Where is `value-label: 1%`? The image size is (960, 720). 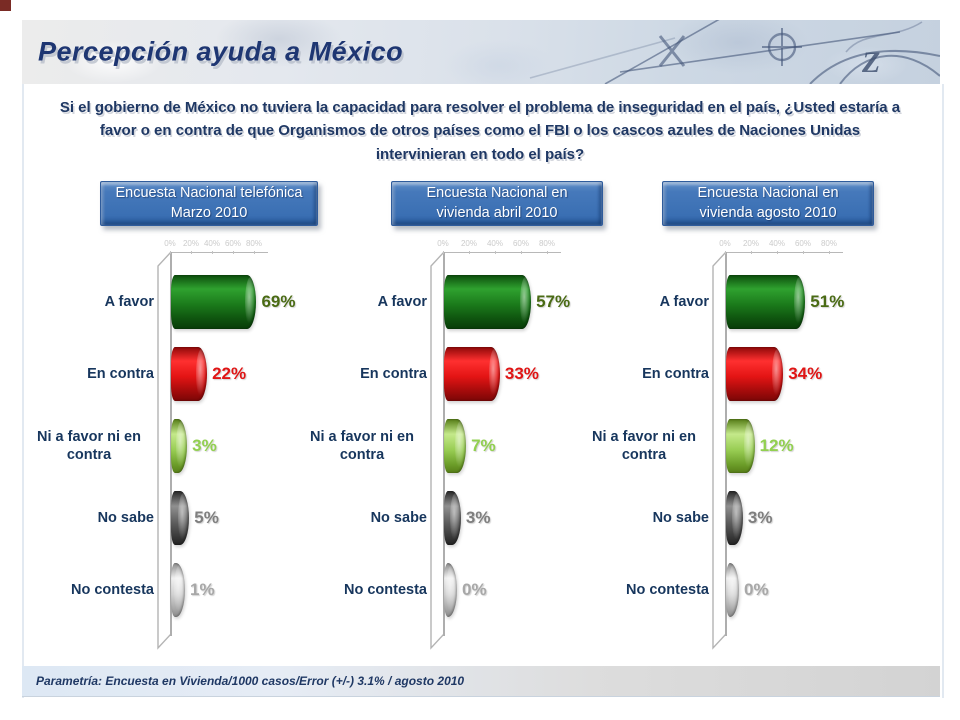
value-label: 1% is located at coordinates (202, 589).